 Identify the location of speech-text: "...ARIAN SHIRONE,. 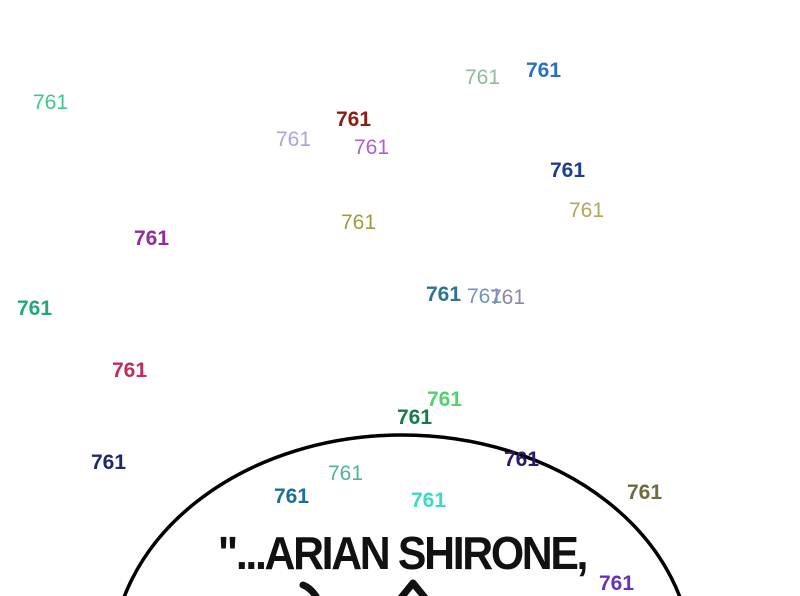
(403, 553).